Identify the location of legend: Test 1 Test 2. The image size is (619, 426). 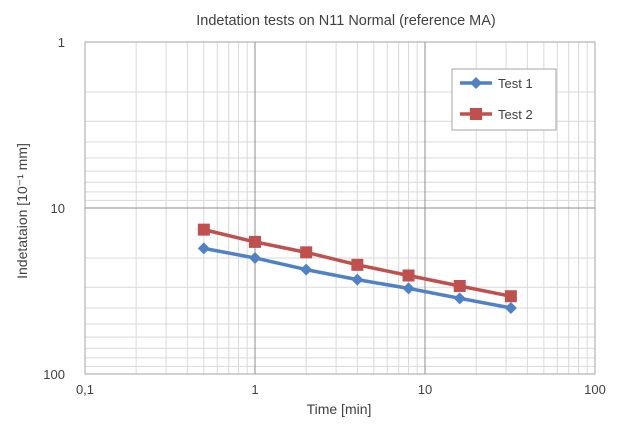
(504, 99).